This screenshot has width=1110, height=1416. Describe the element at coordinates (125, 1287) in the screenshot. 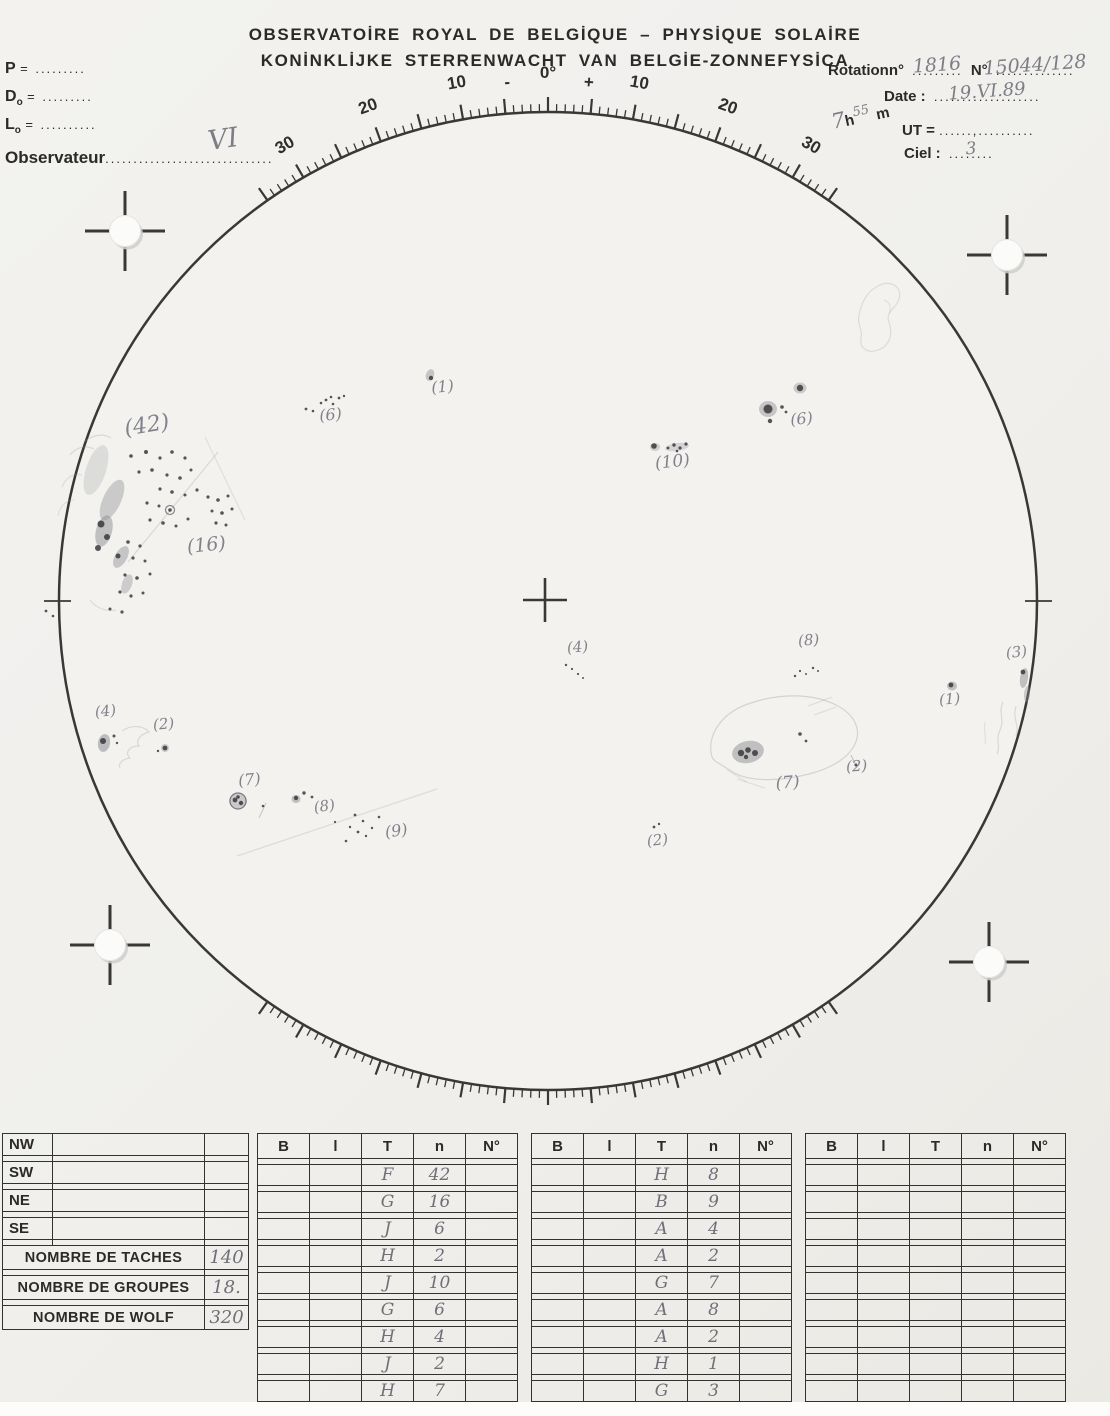

I see `summary-row: NOMBRE DE GROUPES 18.` at that location.